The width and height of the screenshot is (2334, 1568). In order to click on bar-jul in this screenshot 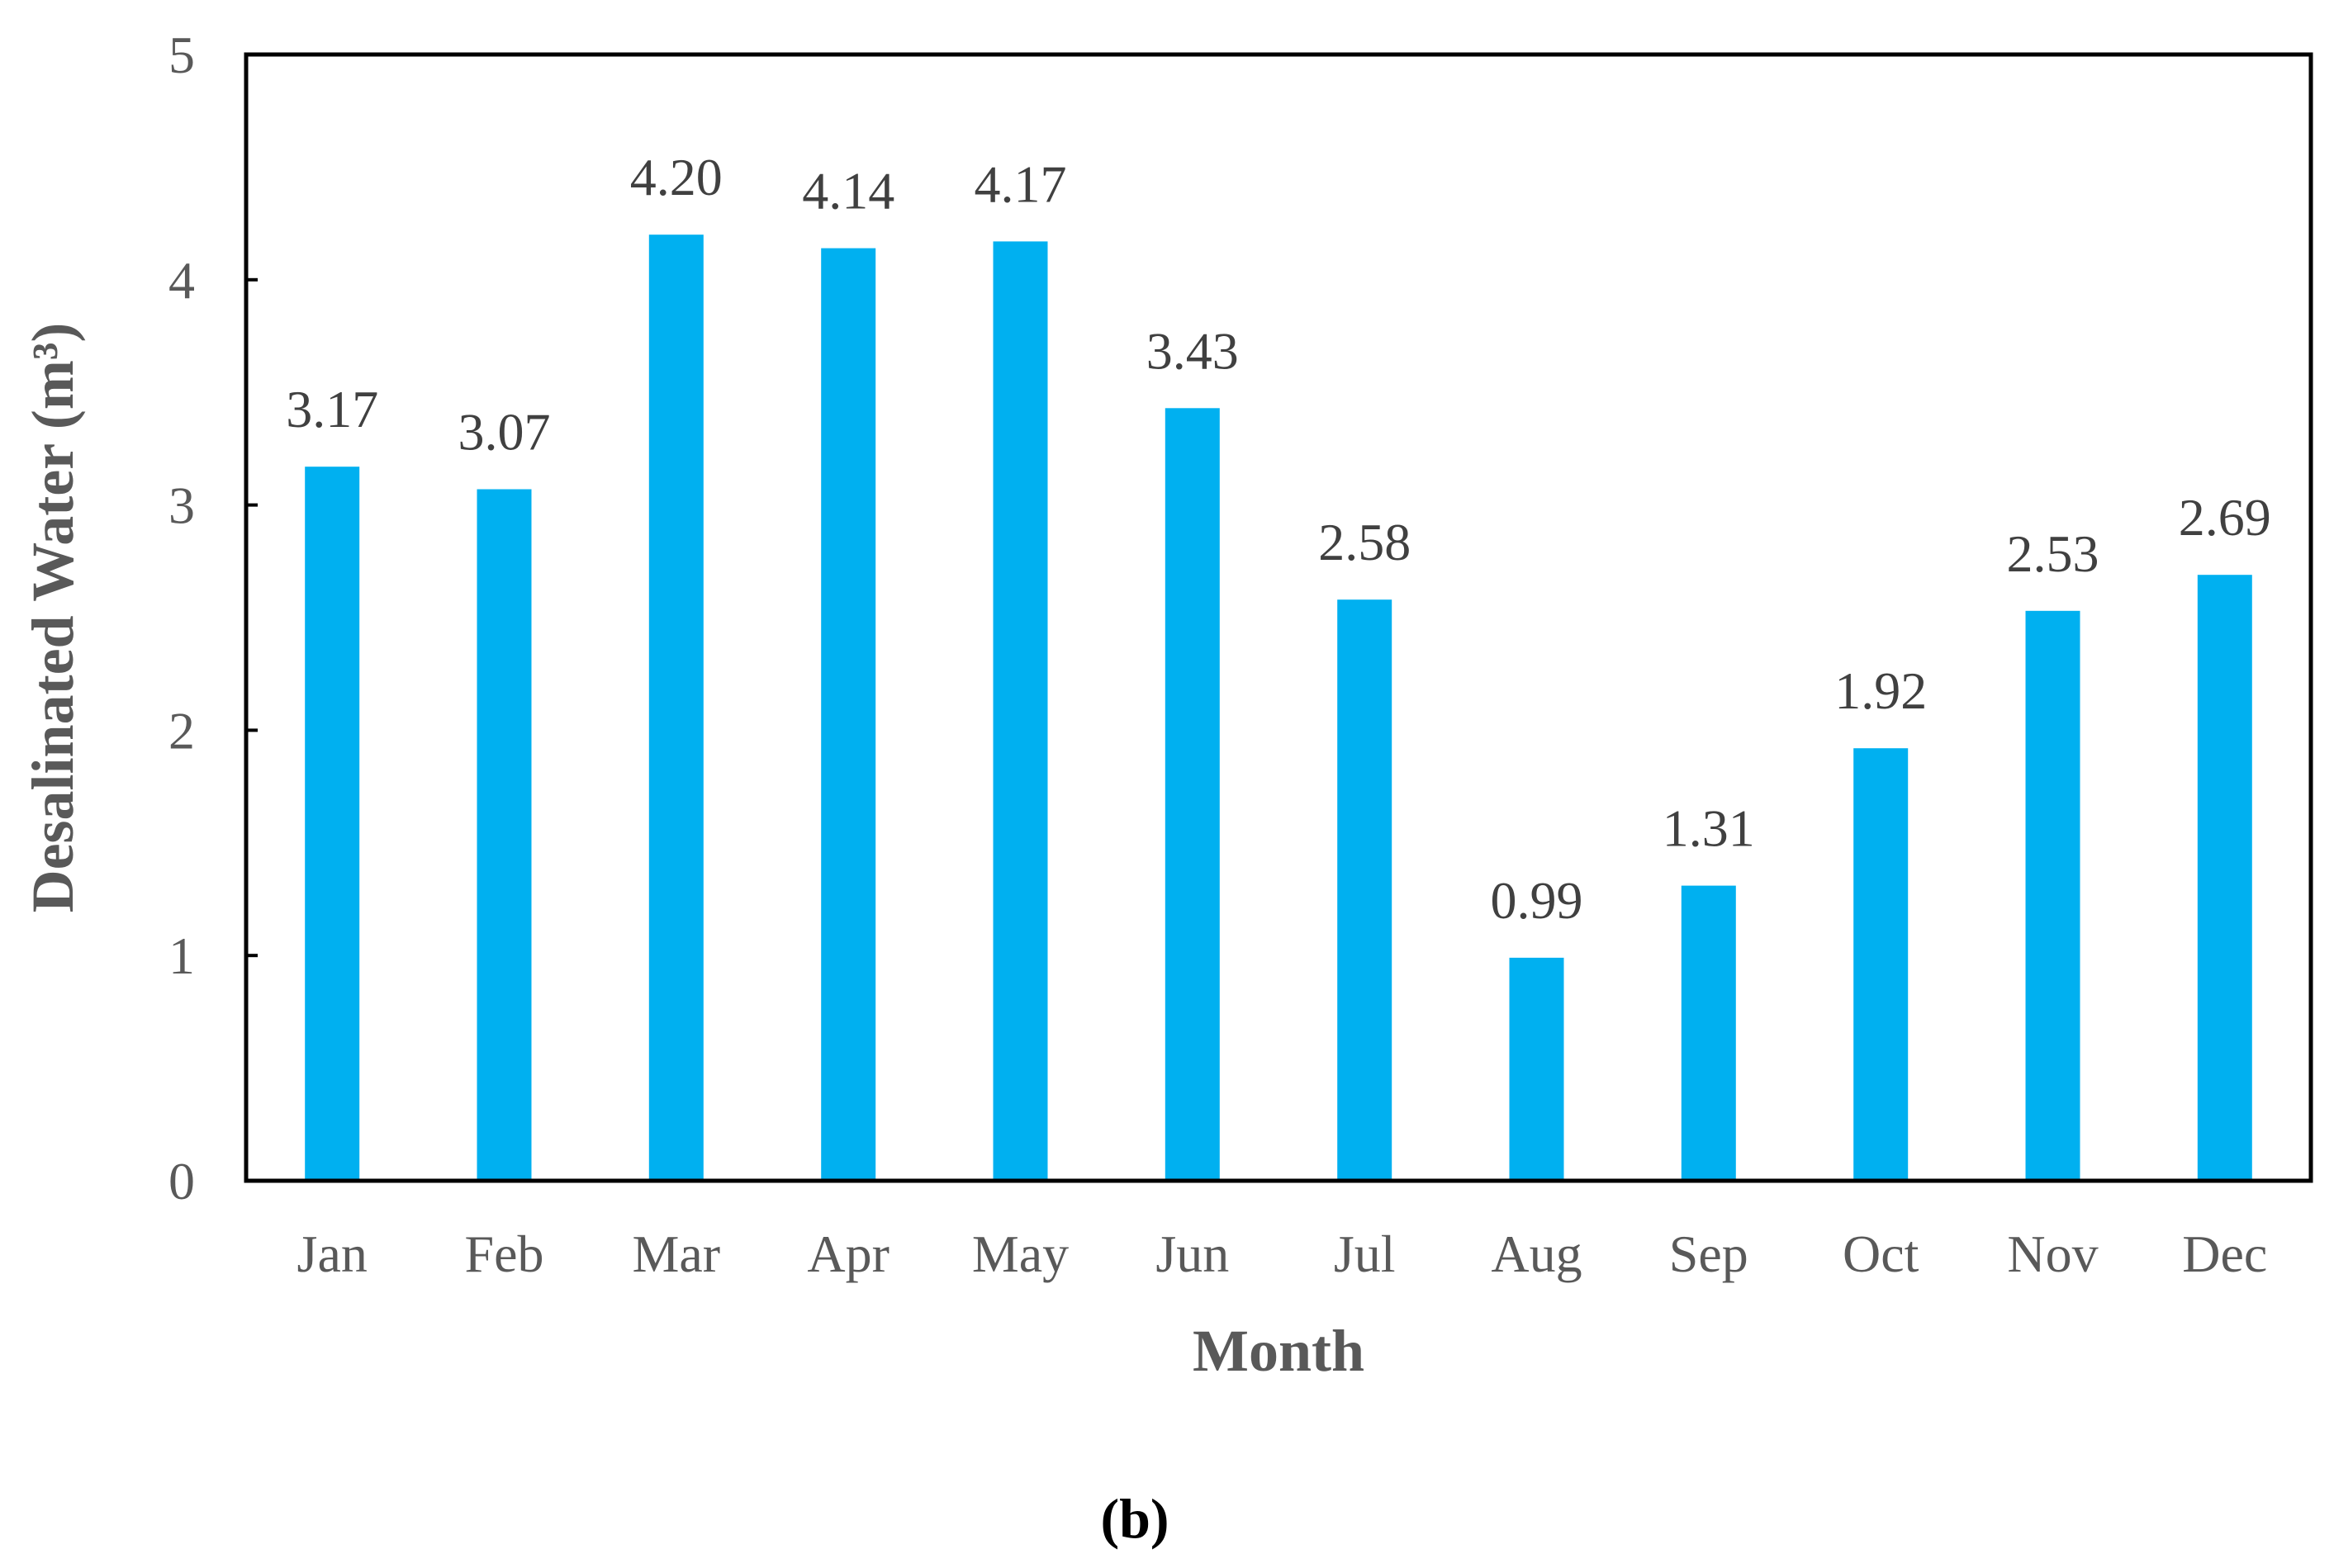, I will do `click(1365, 890)`.